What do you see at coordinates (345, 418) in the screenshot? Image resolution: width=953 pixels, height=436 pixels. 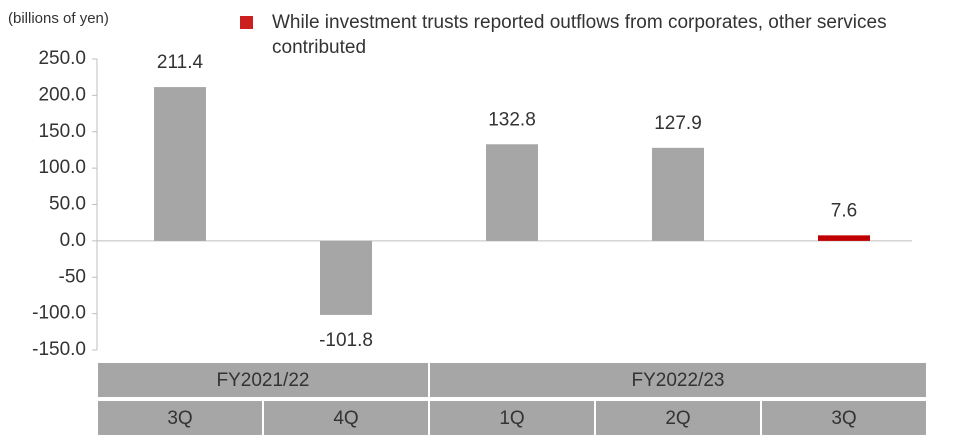 I see `x-tick-label: 4Q` at bounding box center [345, 418].